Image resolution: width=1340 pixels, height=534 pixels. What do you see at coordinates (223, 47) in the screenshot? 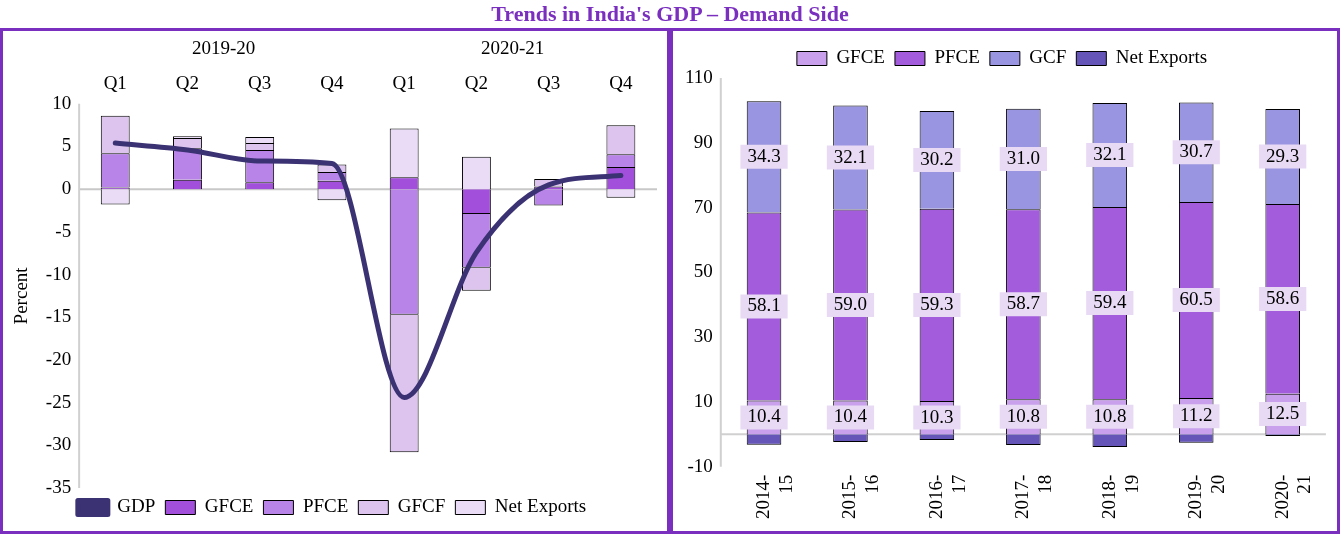
I see `text: 2019-20` at bounding box center [223, 47].